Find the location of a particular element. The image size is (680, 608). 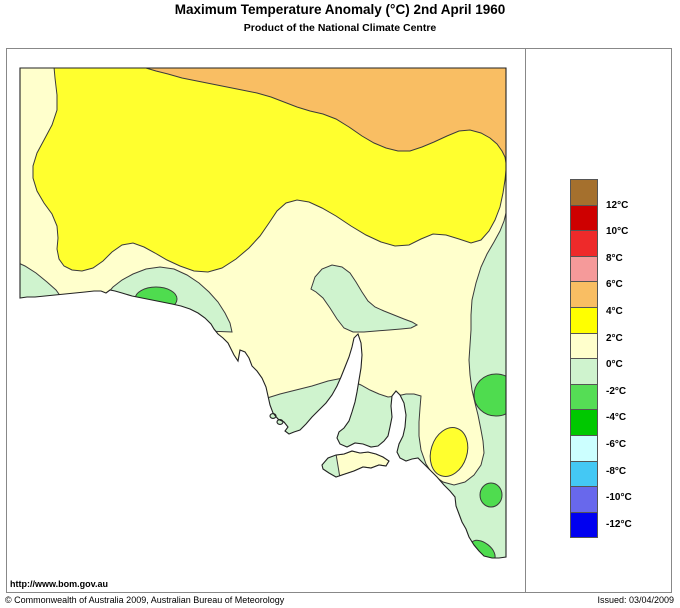

legend-label: -2°C is located at coordinates (616, 391).